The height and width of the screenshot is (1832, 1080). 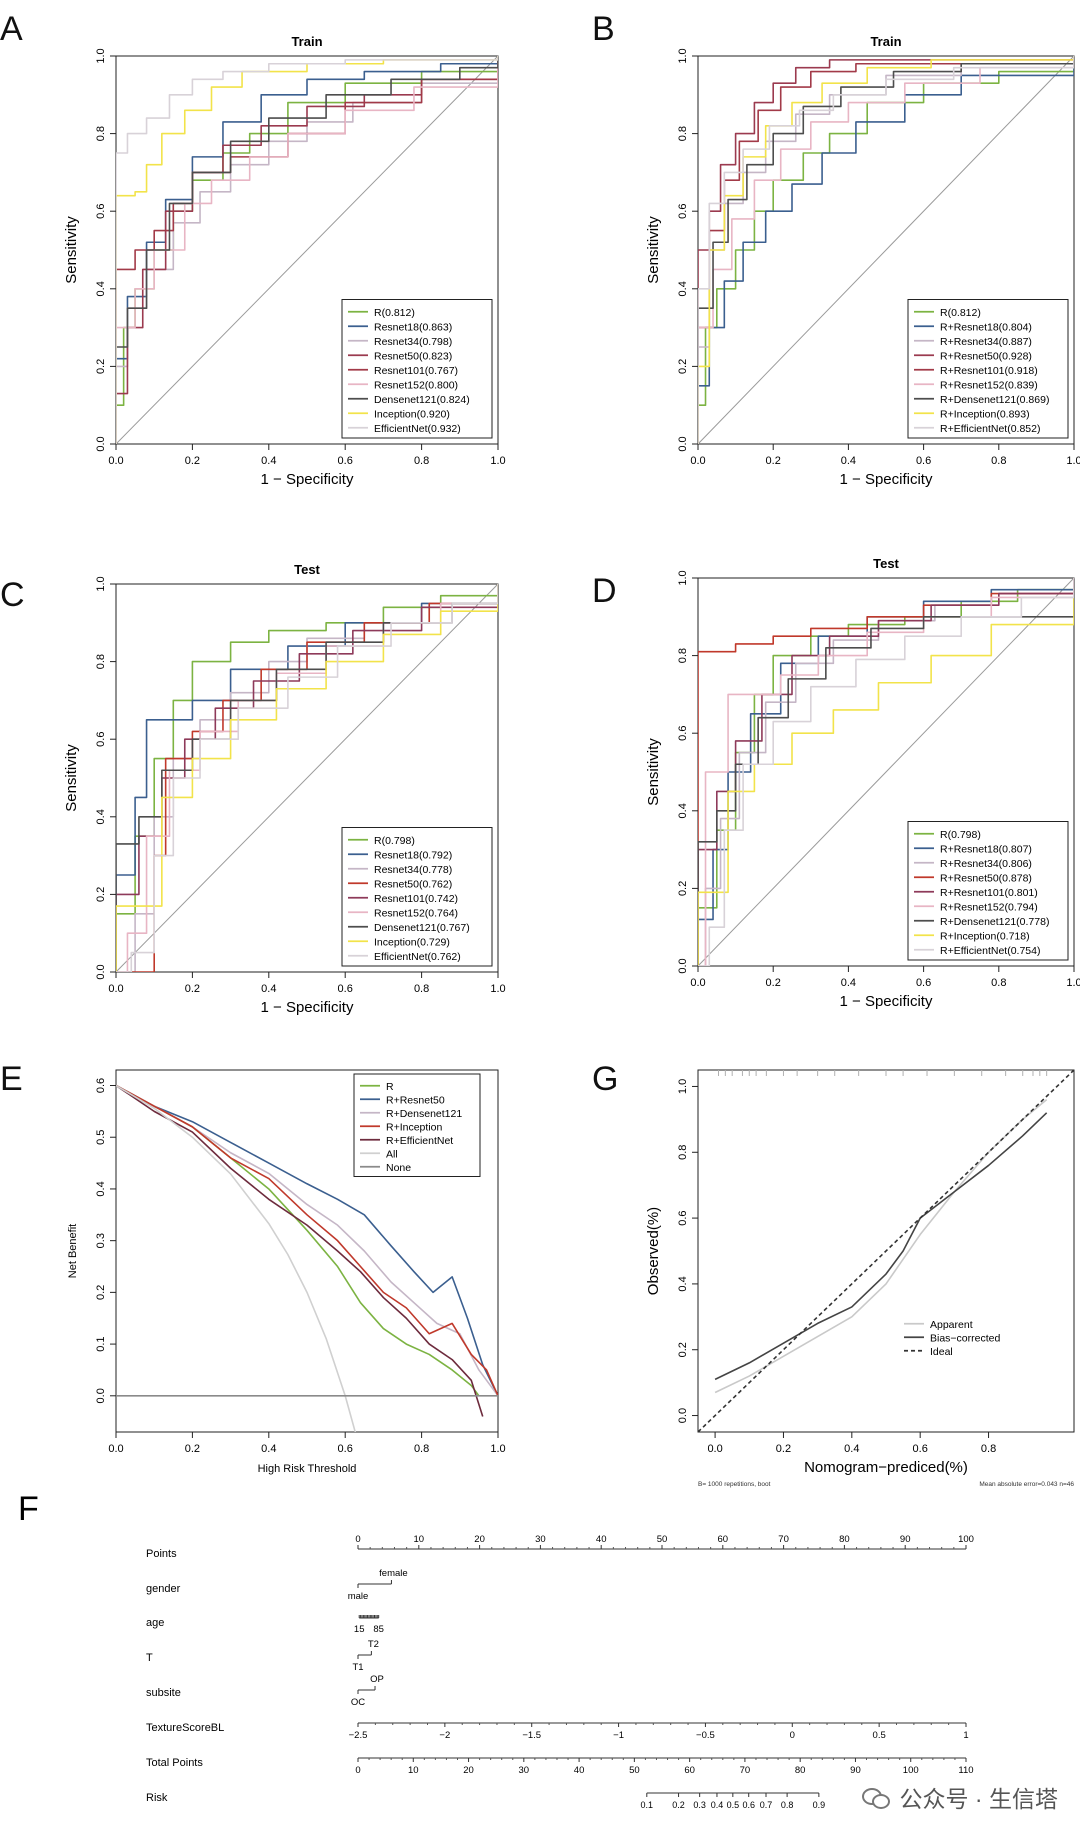 What do you see at coordinates (424, 1114) in the screenshot?
I see `legend-label-r-densenet121: R+Densenet121` at bounding box center [424, 1114].